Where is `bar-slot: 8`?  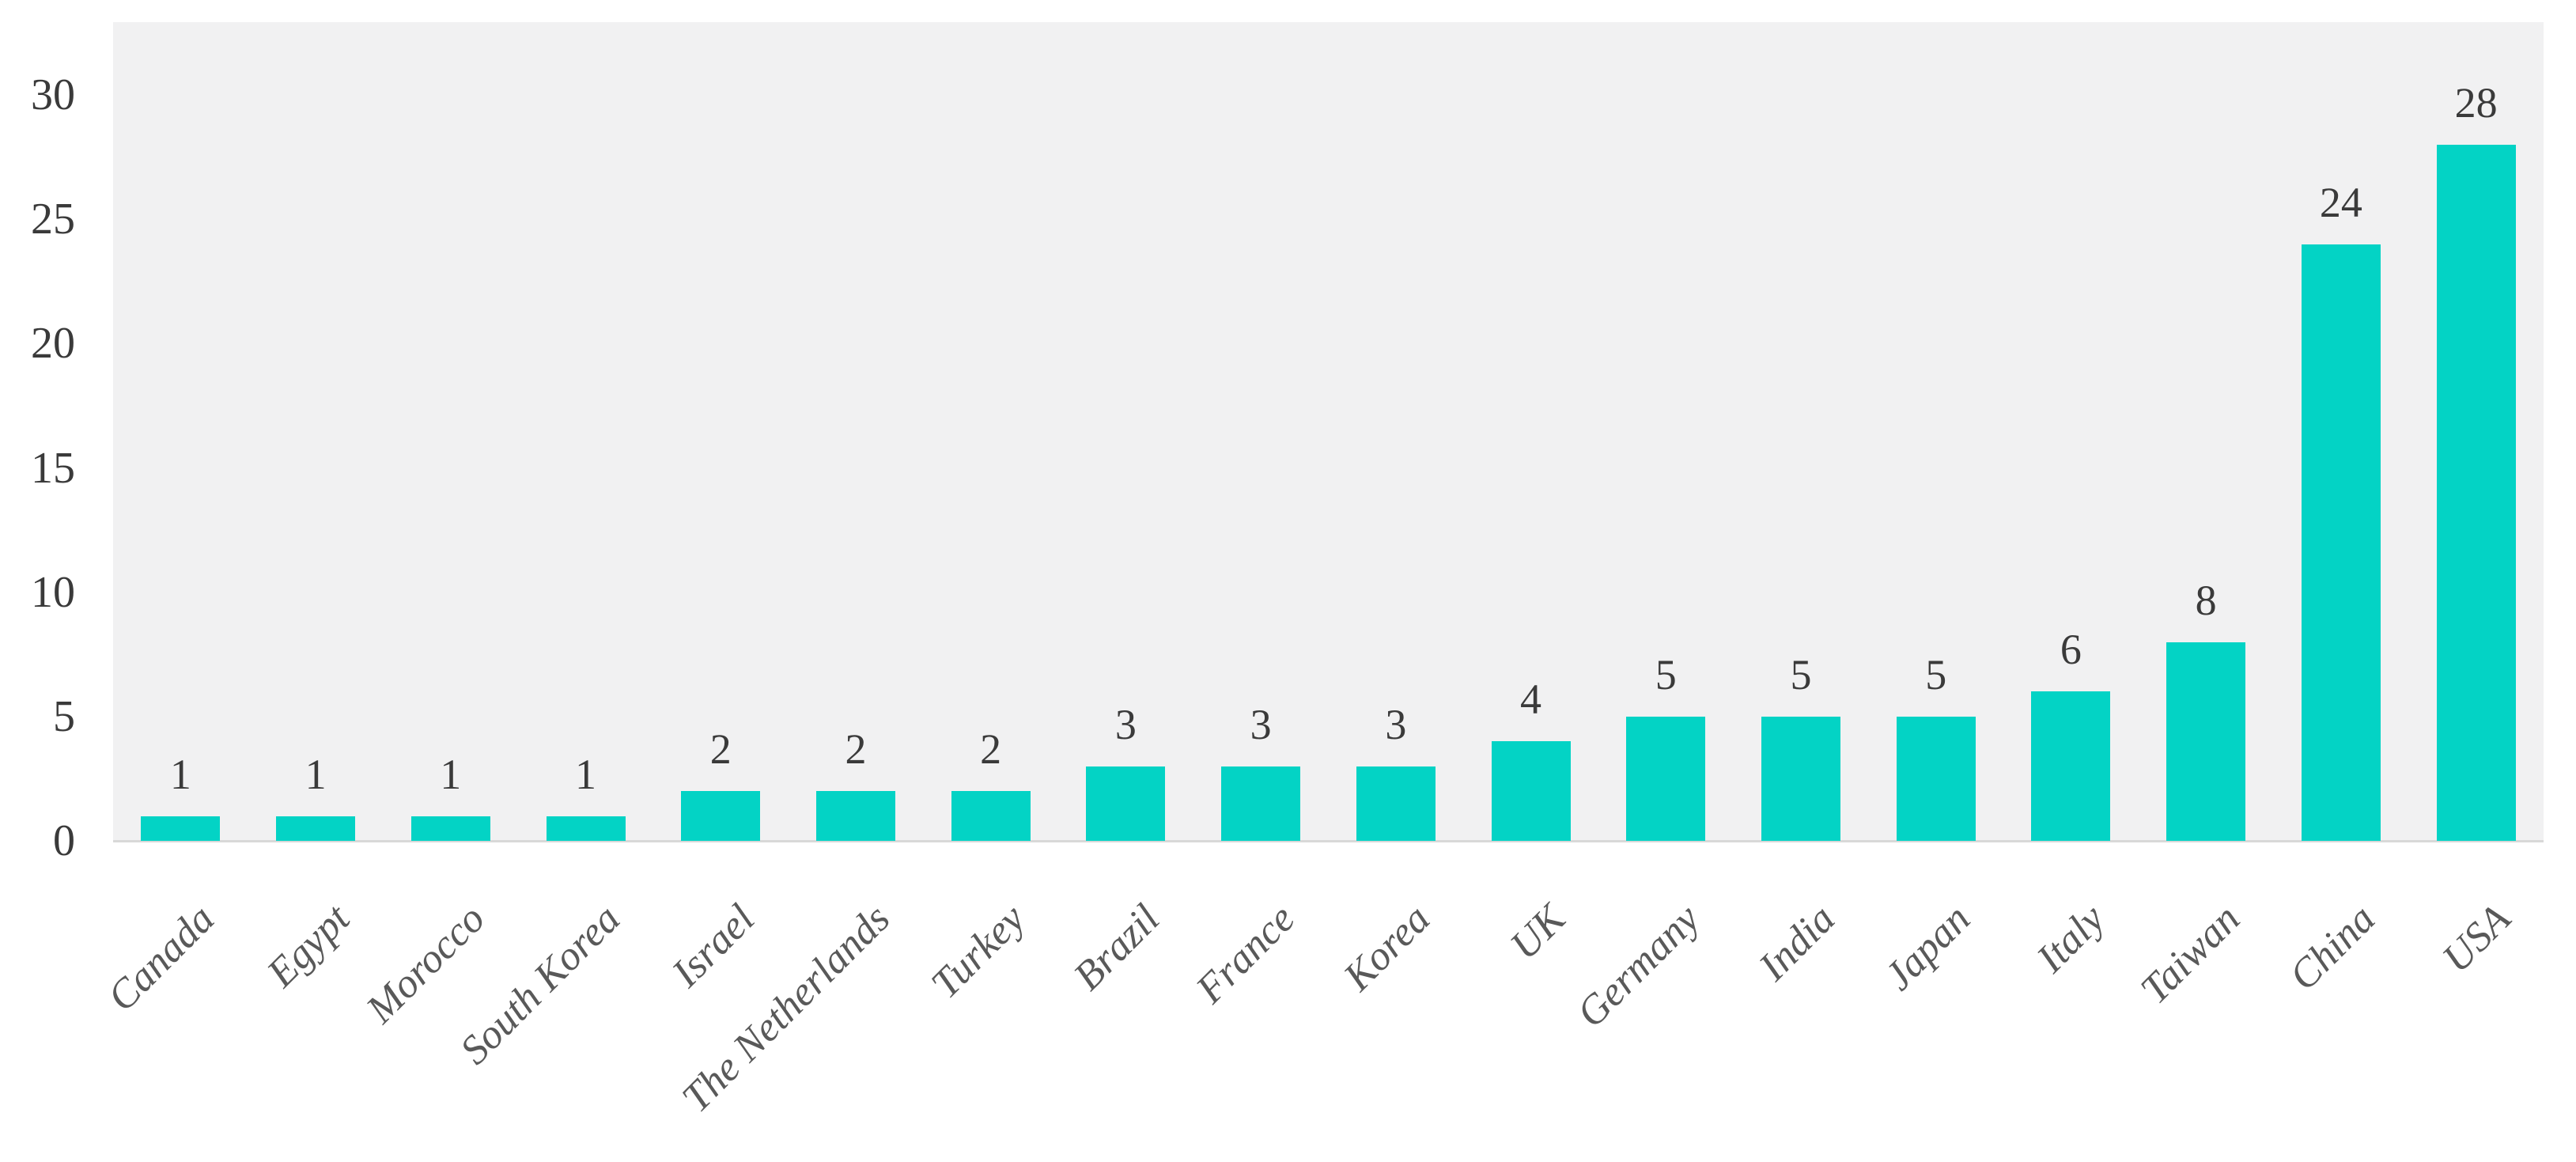
bar-slot: 8 is located at coordinates (2207, 431).